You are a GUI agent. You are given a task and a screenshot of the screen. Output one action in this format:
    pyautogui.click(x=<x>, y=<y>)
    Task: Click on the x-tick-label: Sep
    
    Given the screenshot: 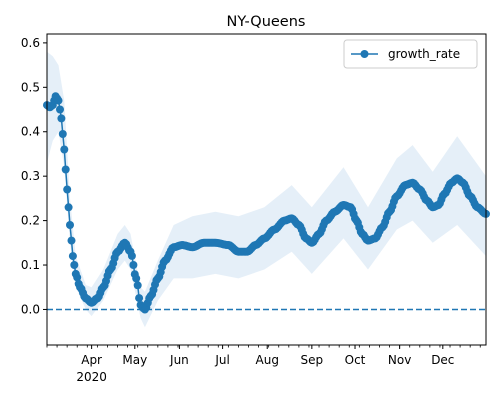 What is the action you would take?
    pyautogui.click(x=312, y=360)
    